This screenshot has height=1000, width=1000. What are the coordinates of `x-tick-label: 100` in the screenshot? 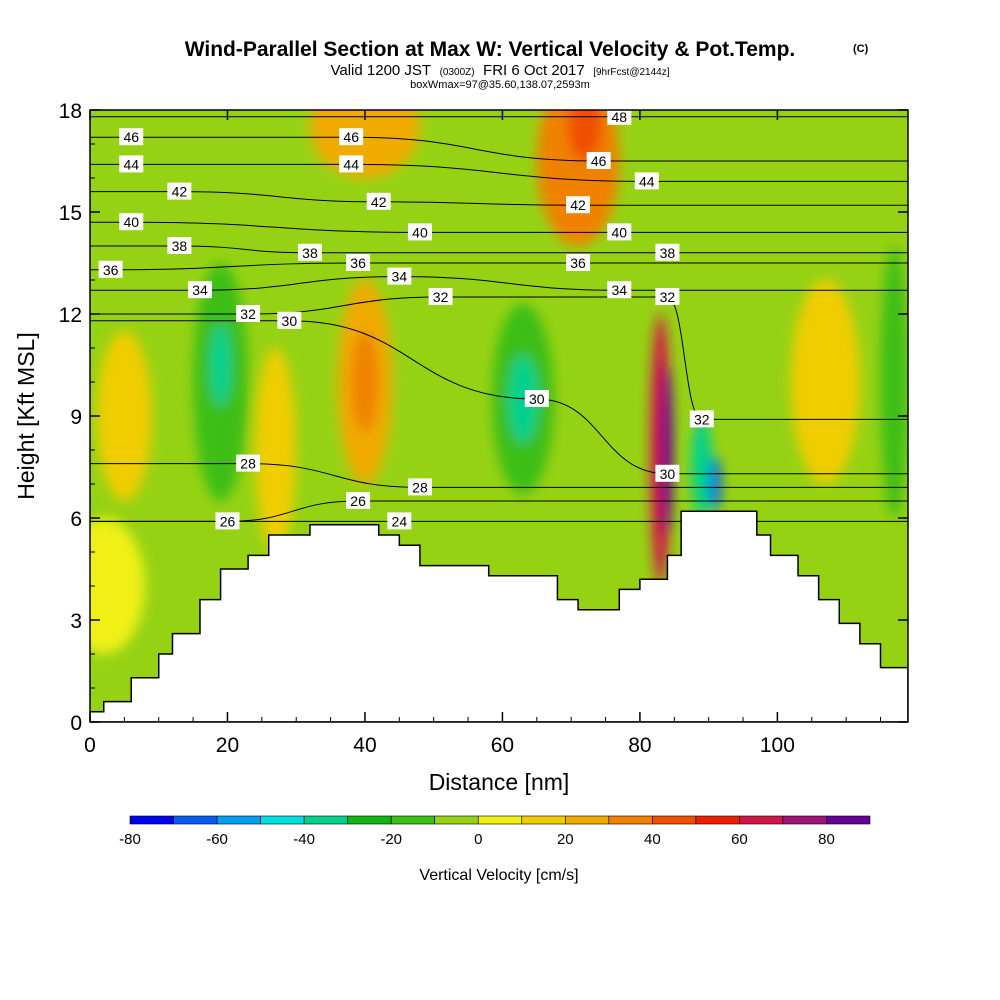 It's located at (777, 745).